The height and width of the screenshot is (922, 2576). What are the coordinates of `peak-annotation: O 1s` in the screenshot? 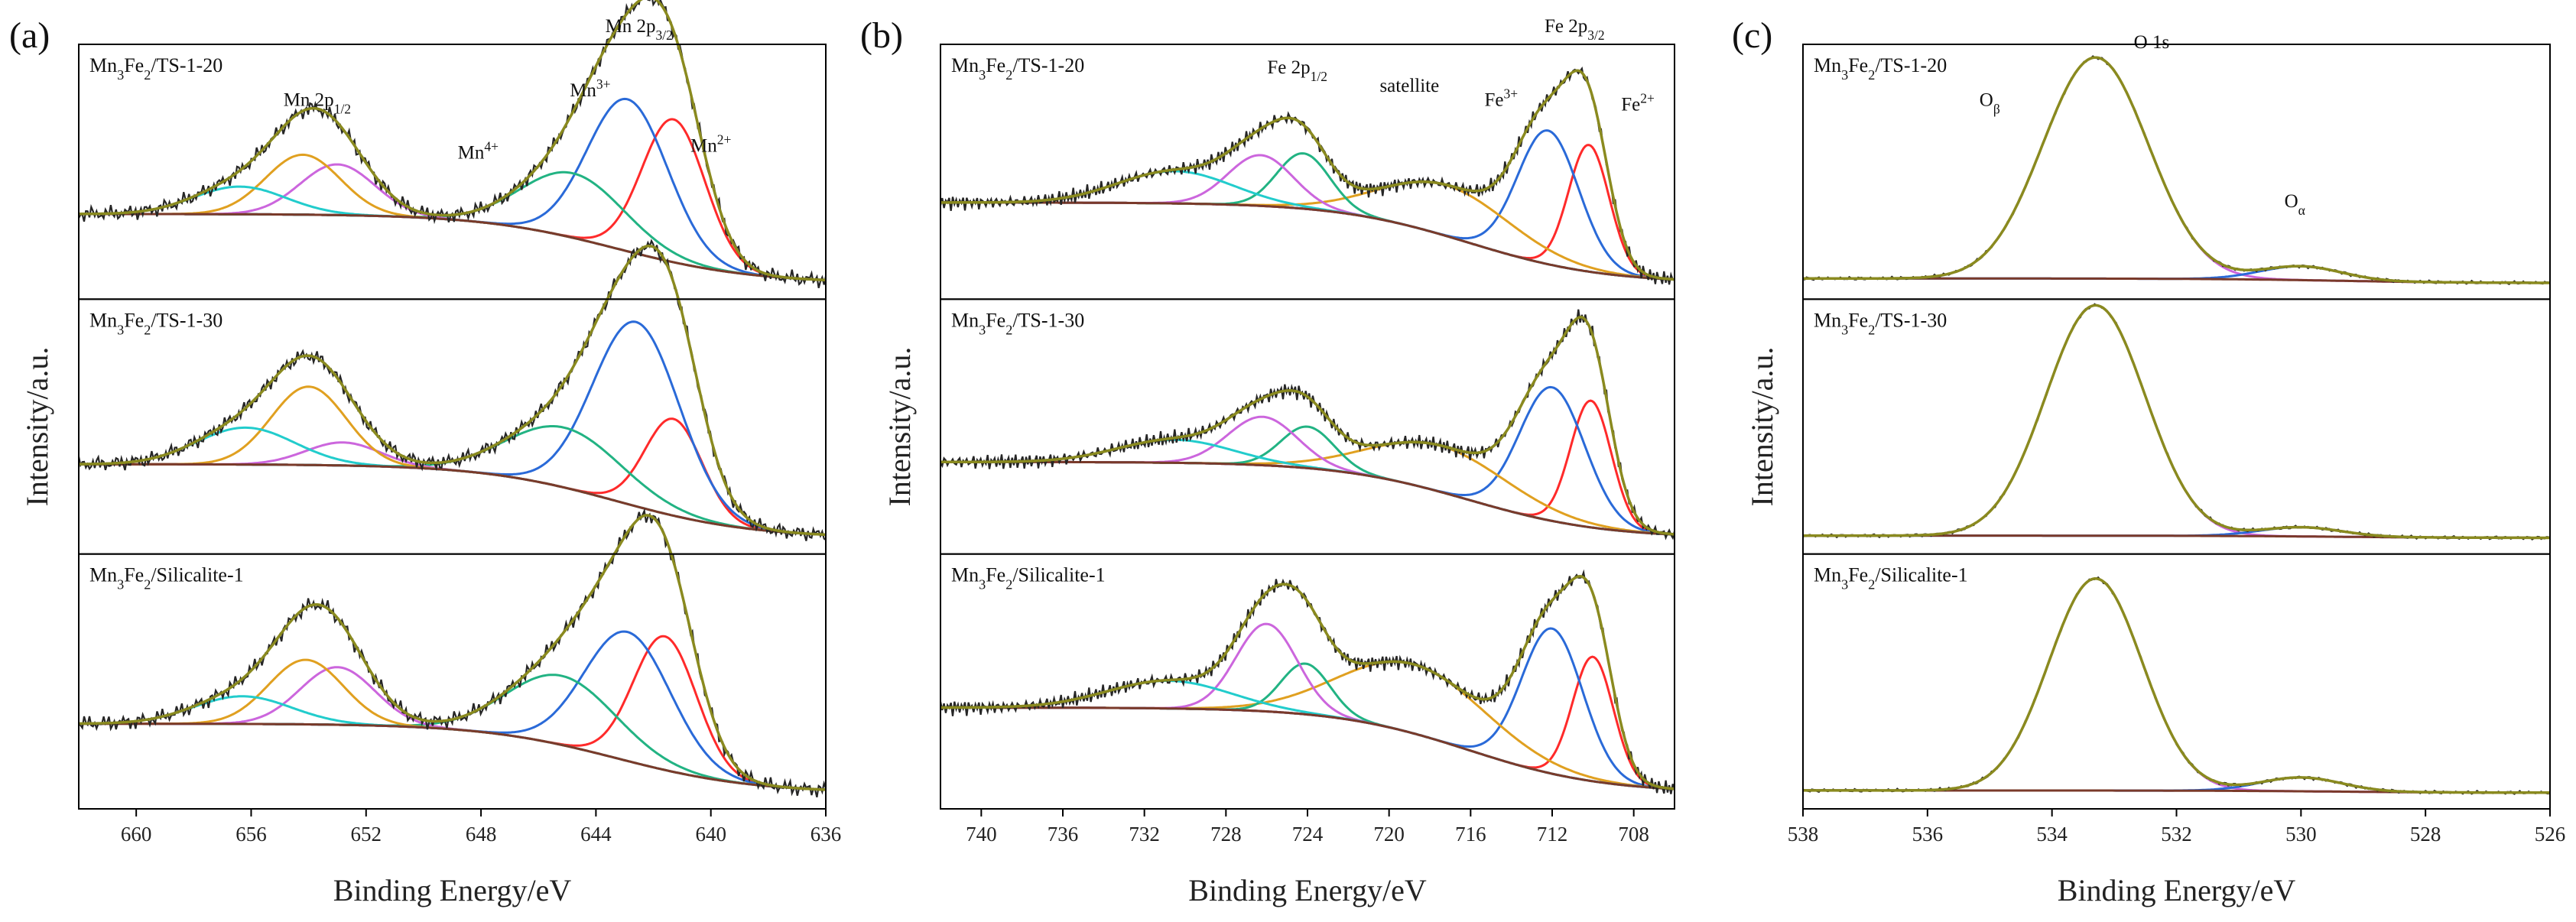 It's located at (2152, 42).